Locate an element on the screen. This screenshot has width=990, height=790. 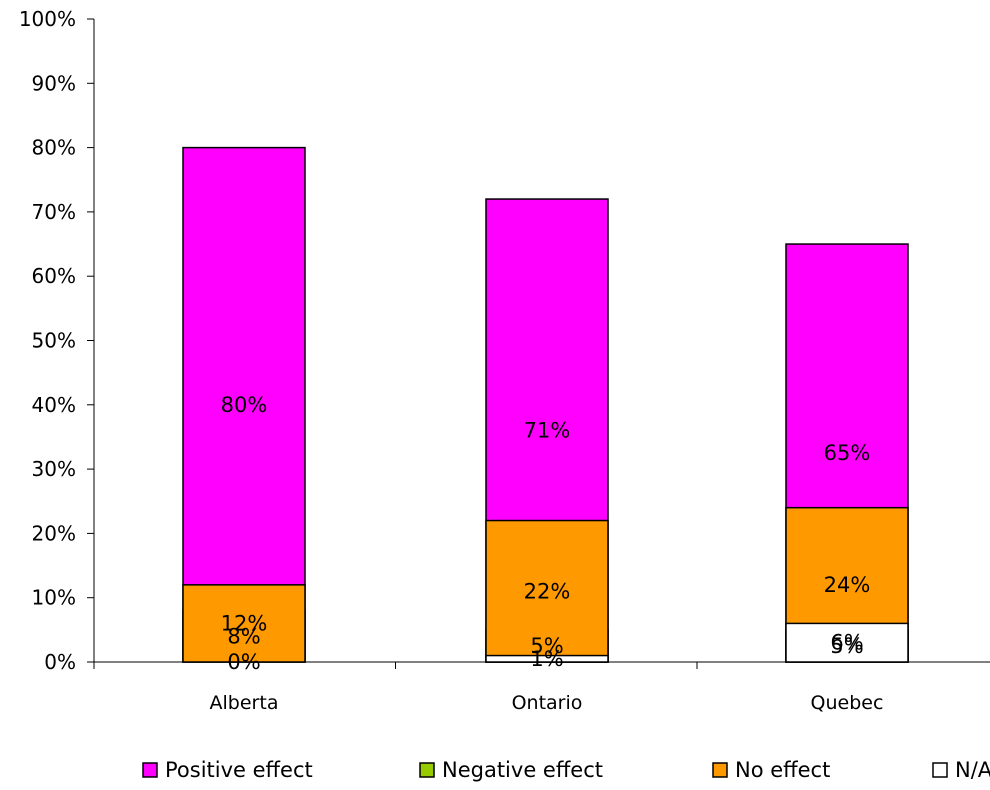
data-label: 22% is located at coordinates (547, 591).